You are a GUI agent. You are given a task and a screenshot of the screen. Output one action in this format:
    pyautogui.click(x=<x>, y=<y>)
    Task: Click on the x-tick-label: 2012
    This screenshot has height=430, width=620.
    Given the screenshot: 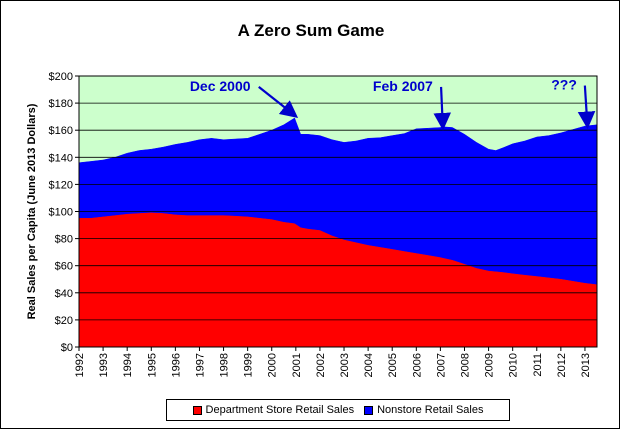 What is the action you would take?
    pyautogui.click(x=562, y=365)
    